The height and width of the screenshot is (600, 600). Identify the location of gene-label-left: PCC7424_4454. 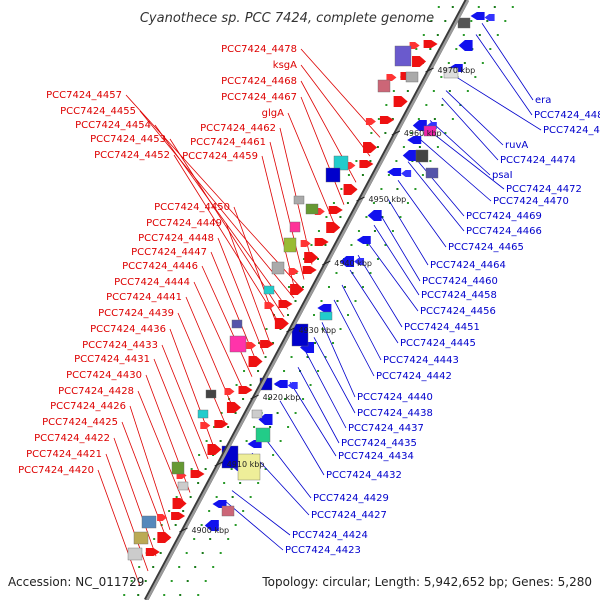
(113, 125).